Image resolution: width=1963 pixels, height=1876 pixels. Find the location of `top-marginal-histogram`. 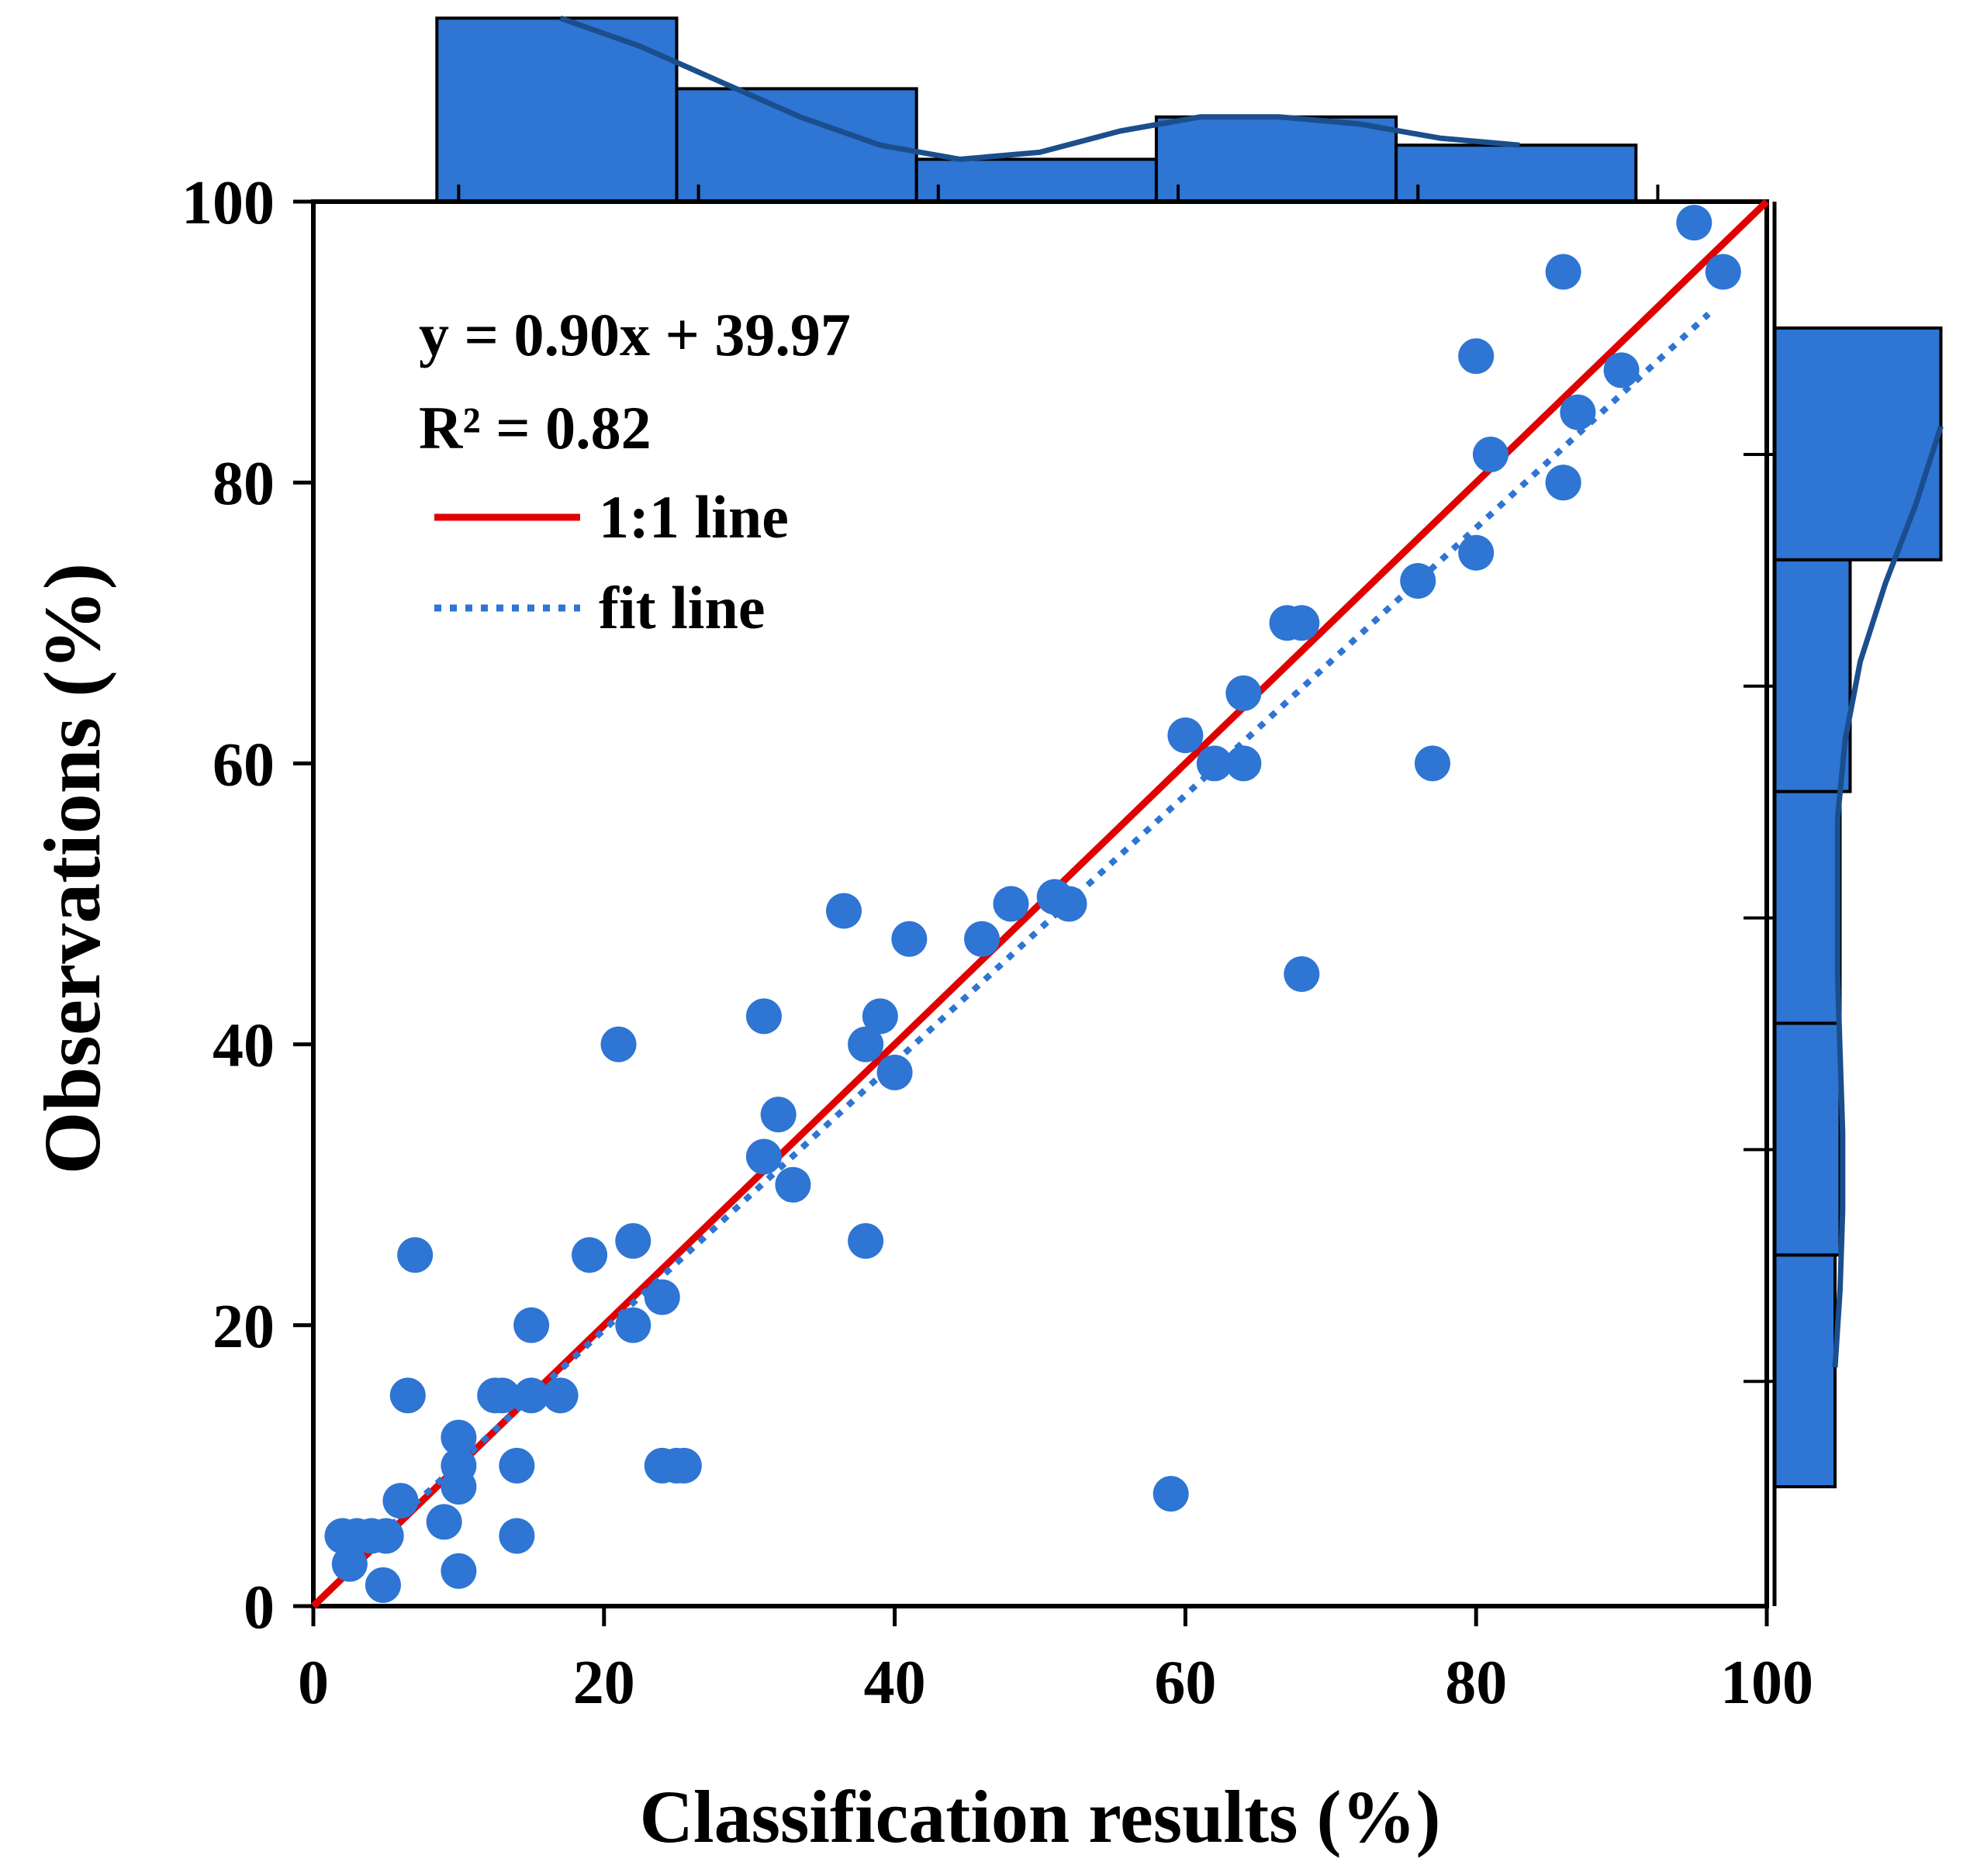

top-marginal-histogram is located at coordinates (1036, 110).